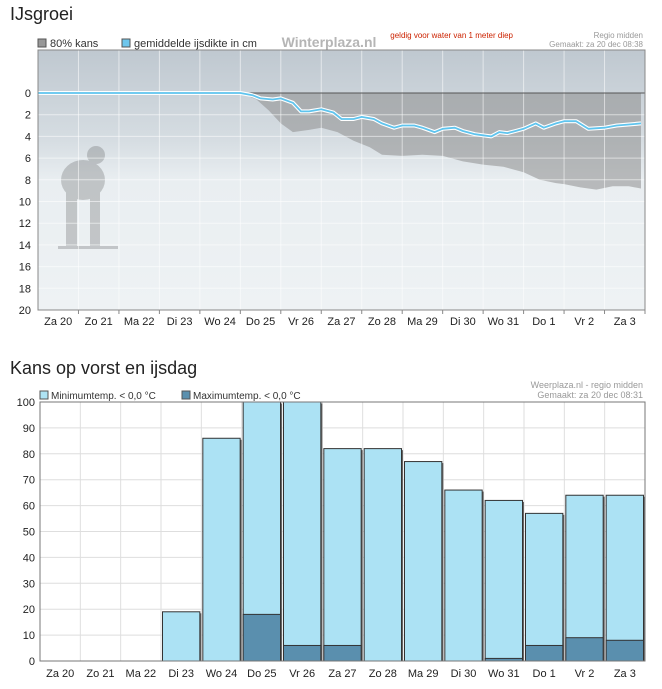 The height and width of the screenshot is (689, 662). Describe the element at coordinates (340, 115) in the screenshot. I see `series-ijsdikte-line` at that location.